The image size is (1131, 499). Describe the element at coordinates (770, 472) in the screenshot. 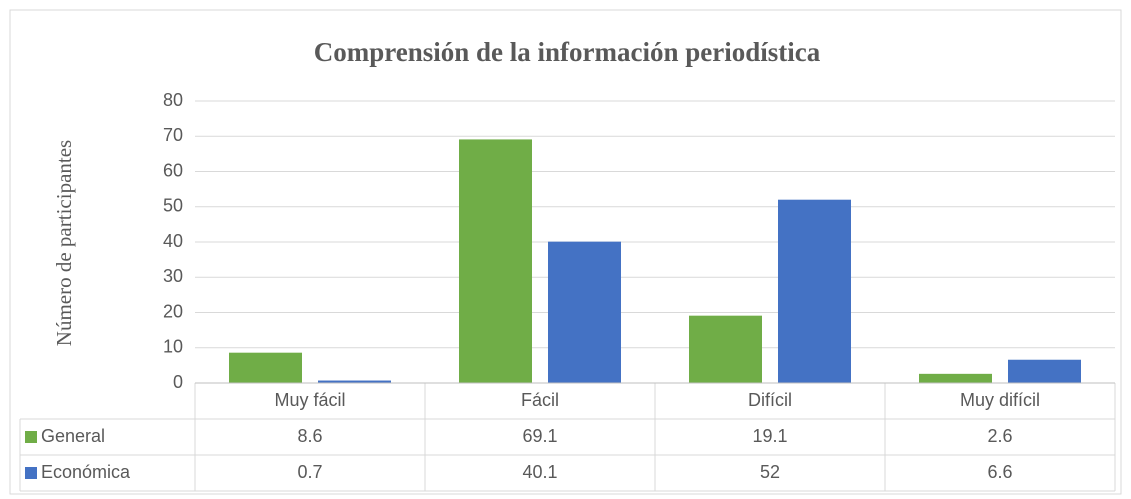

I see `table-value: 52` at that location.